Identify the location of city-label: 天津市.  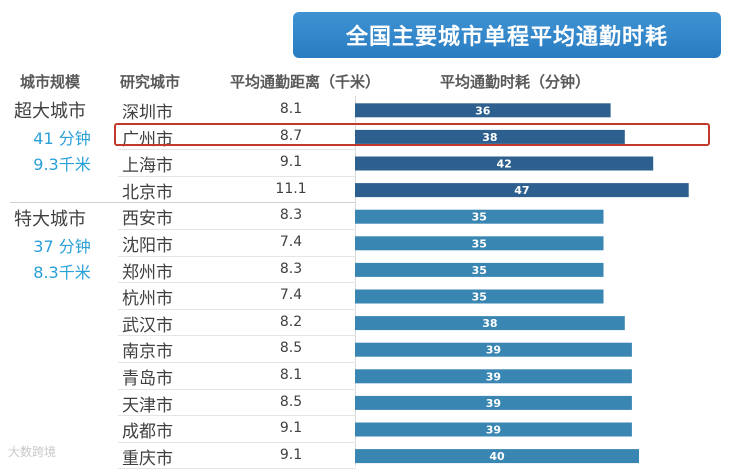
(147, 405).